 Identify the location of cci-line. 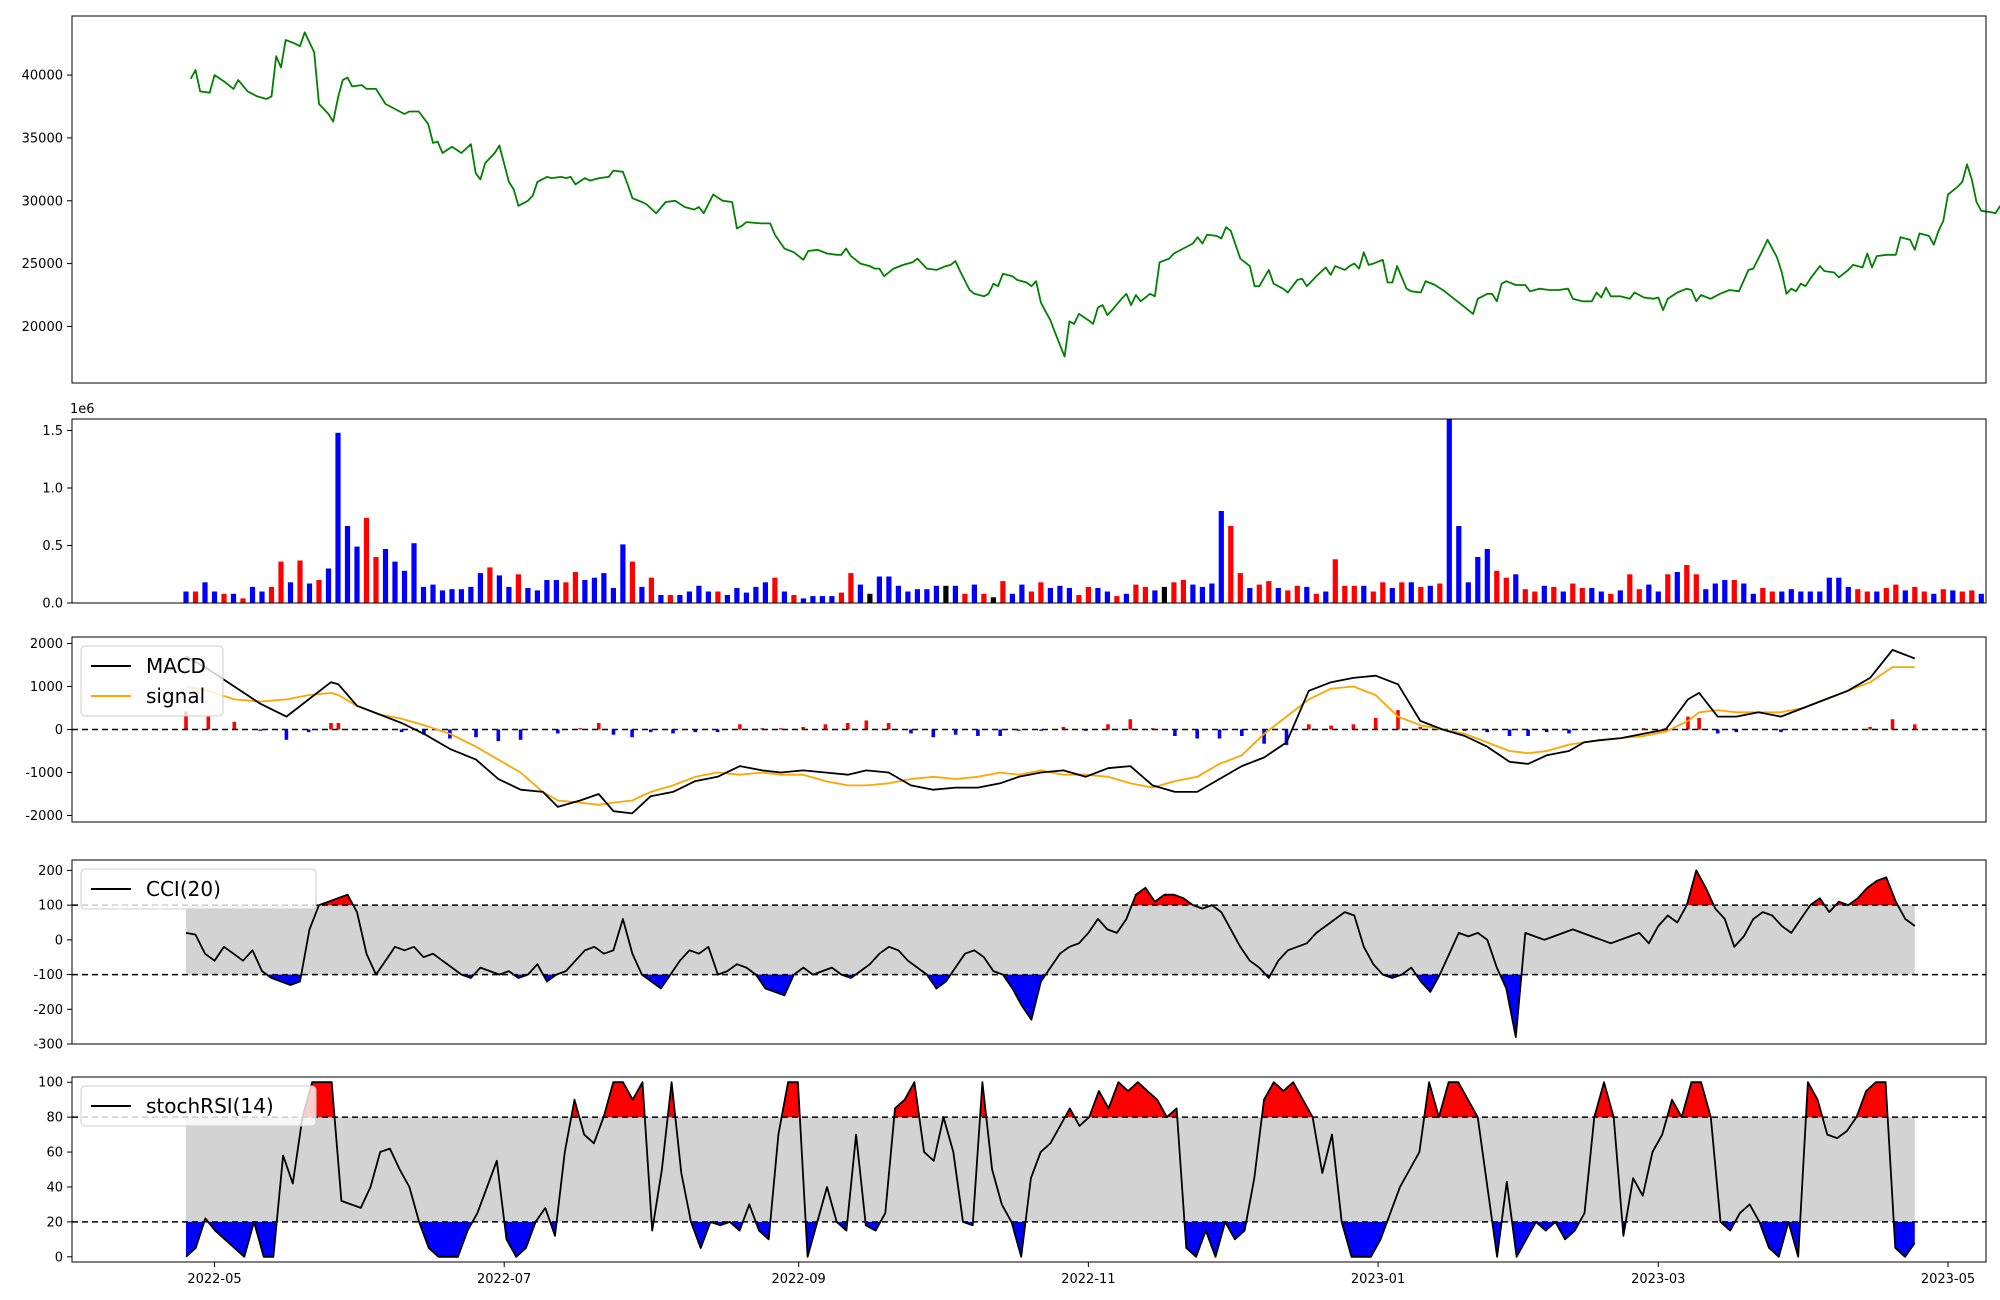
(1050, 953).